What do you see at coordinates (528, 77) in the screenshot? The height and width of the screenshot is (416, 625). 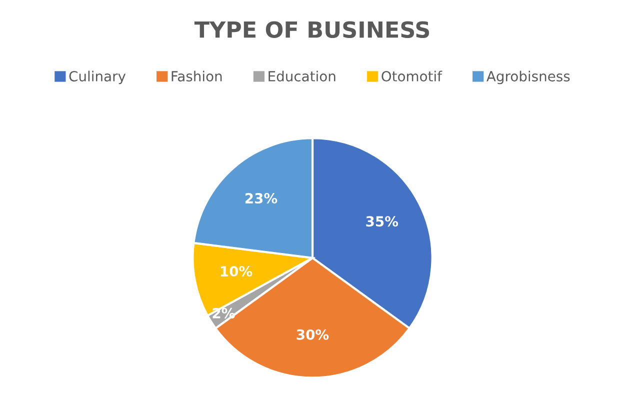 I see `legend-label: Agrobisness` at bounding box center [528, 77].